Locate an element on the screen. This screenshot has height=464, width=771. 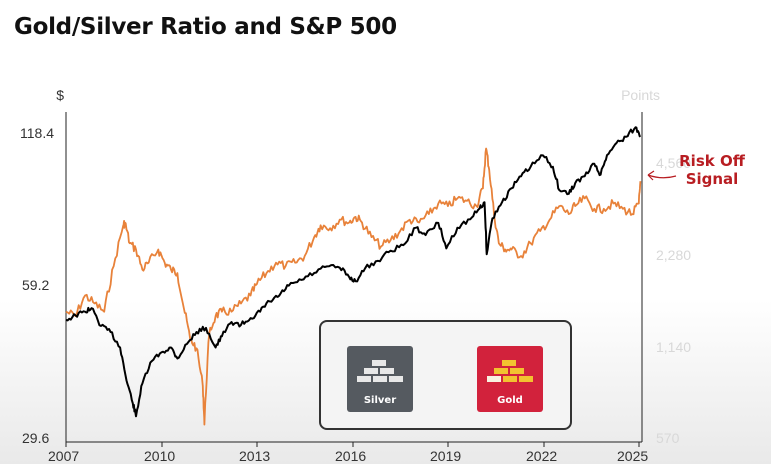
gold-tile: Gold is located at coordinates (510, 379).